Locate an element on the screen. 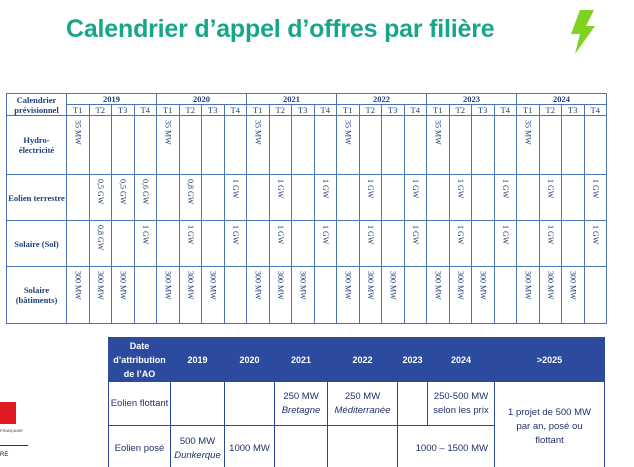 The height and width of the screenshot is (467, 634). ao-header-year: 2019 is located at coordinates (197, 359).